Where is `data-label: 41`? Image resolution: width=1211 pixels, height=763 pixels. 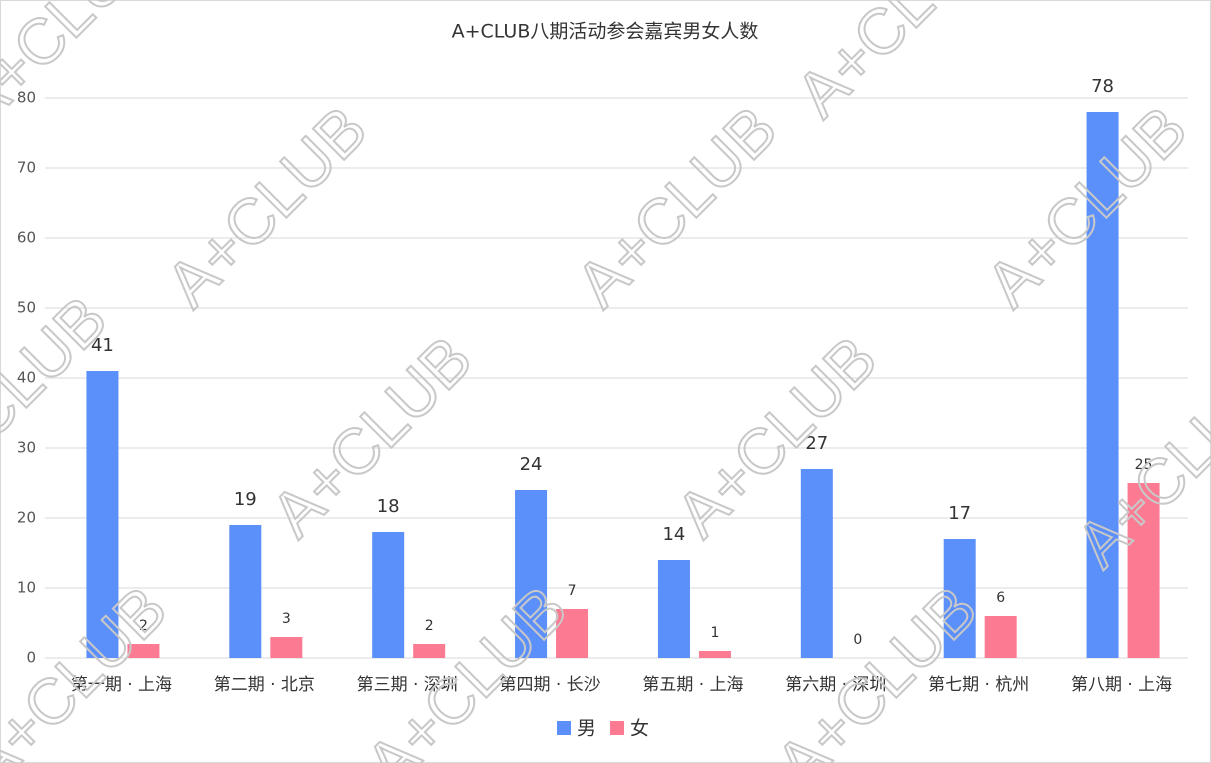 data-label: 41 is located at coordinates (102, 345).